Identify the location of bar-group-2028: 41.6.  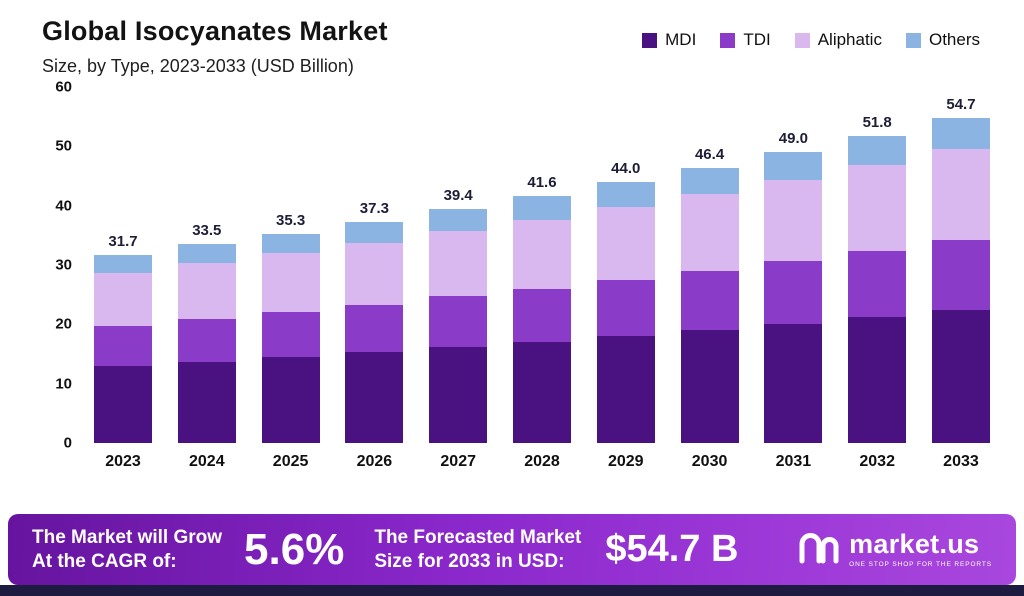
(541, 308).